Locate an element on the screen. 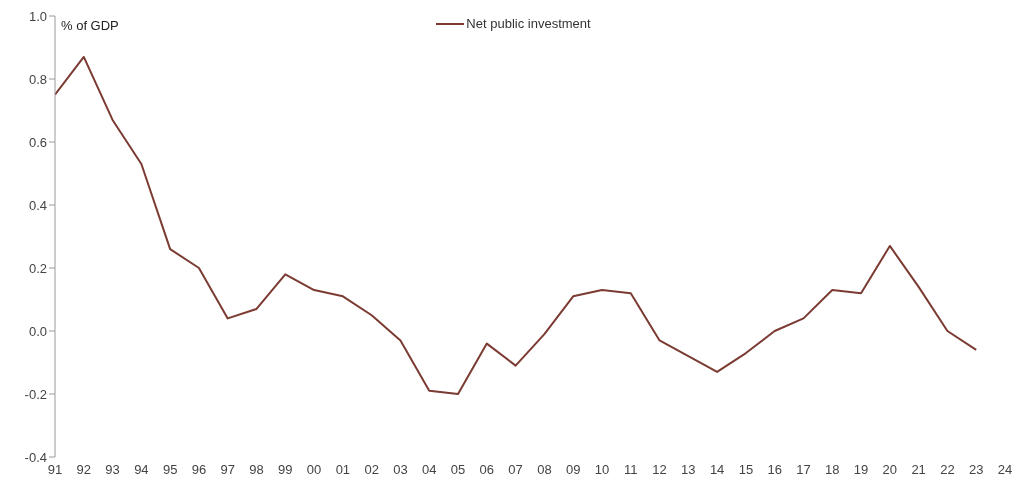  x-tick-label: 23 is located at coordinates (976, 470).